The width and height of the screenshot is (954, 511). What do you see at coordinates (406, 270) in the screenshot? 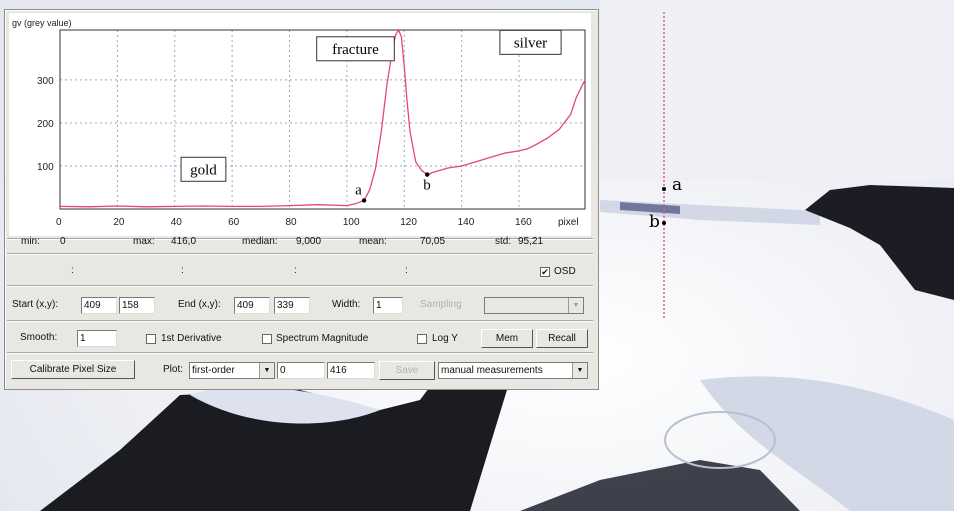
I see `coord-colon-4: :` at bounding box center [406, 270].